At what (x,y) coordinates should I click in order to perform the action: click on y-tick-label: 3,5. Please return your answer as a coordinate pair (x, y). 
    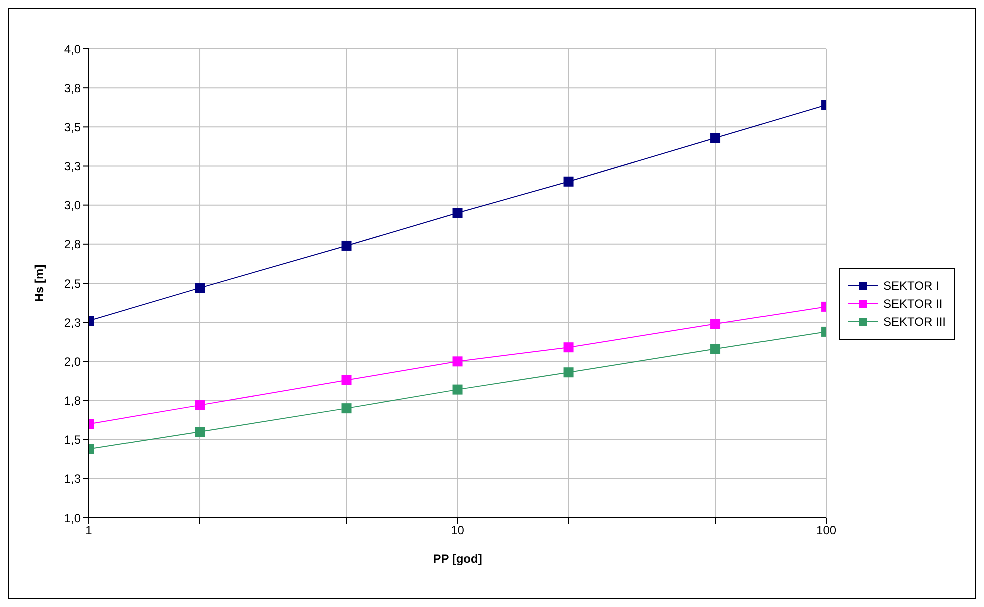
    Looking at the image, I should click on (73, 127).